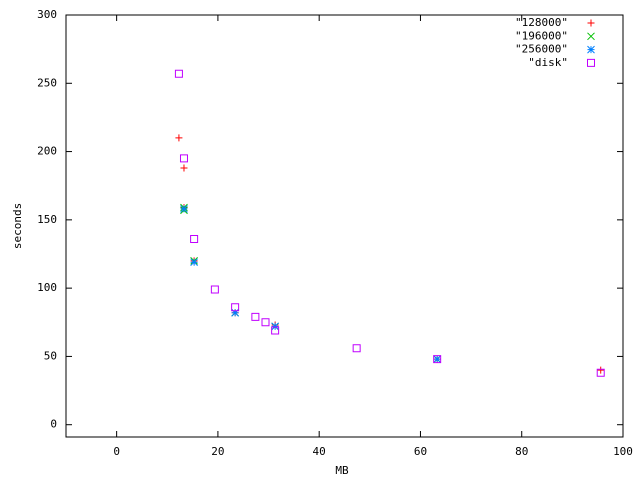  I want to click on x-tick-label: 100, so click(623, 451).